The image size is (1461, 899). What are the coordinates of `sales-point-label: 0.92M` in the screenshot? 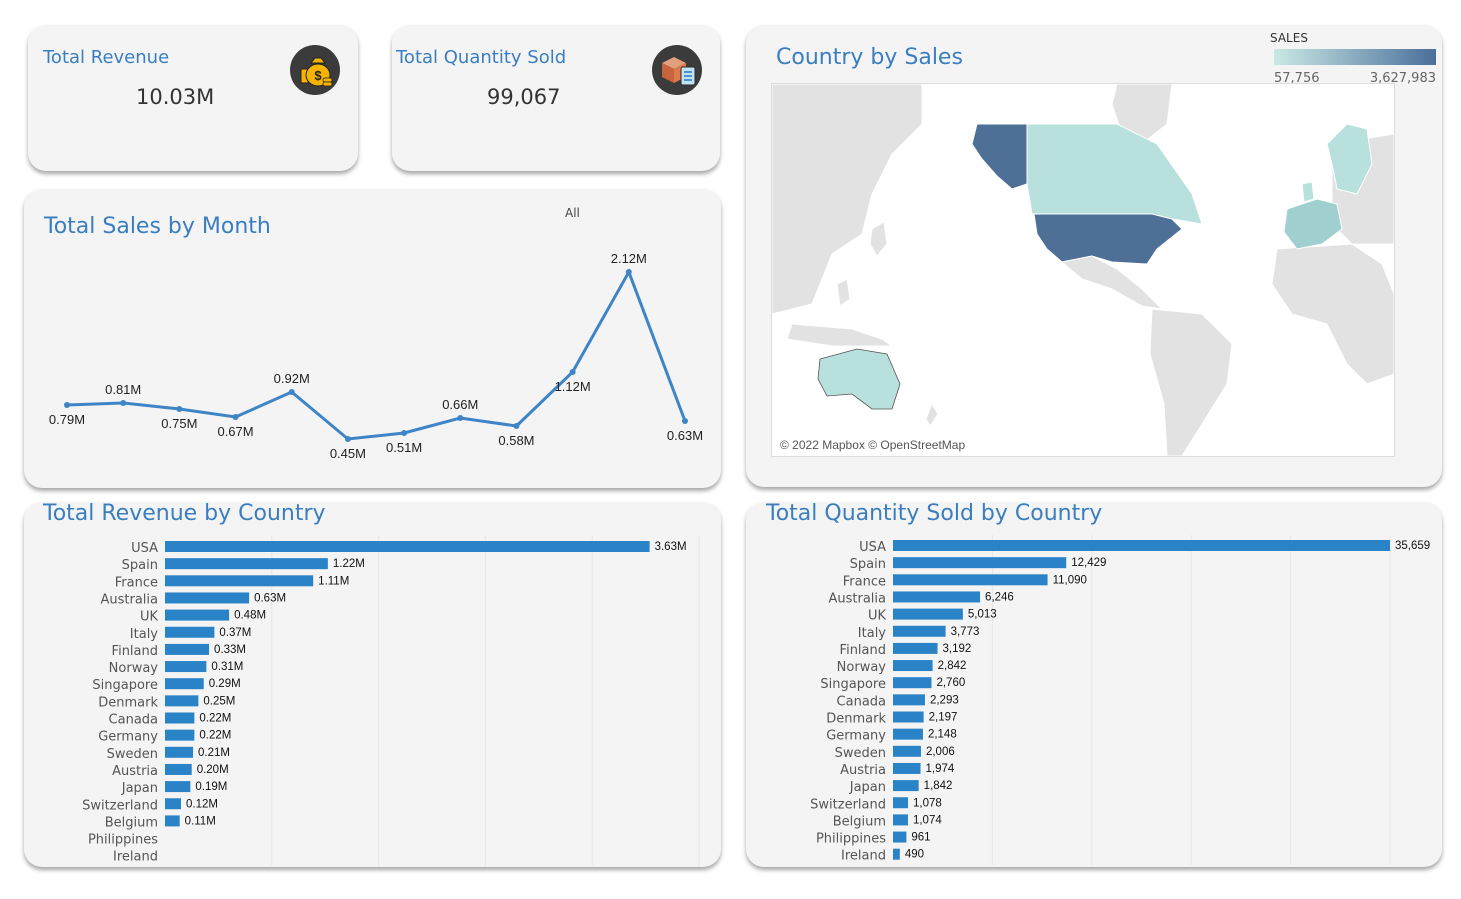 It's located at (292, 378).